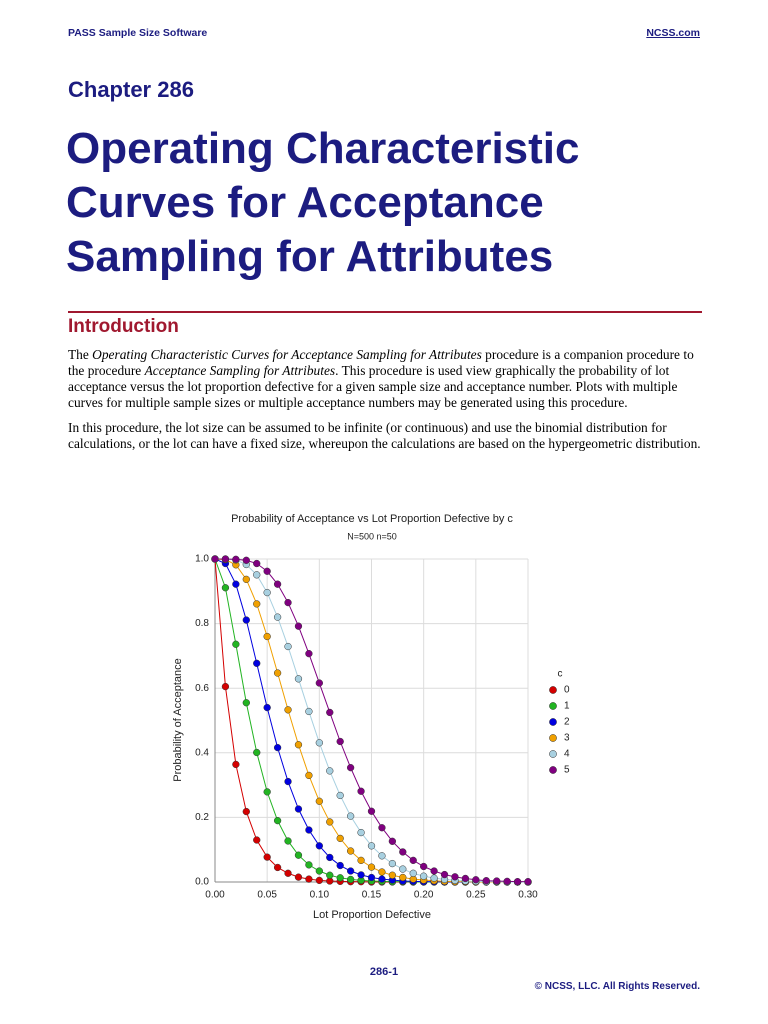  I want to click on y-tick-label: 0.4, so click(202, 752).